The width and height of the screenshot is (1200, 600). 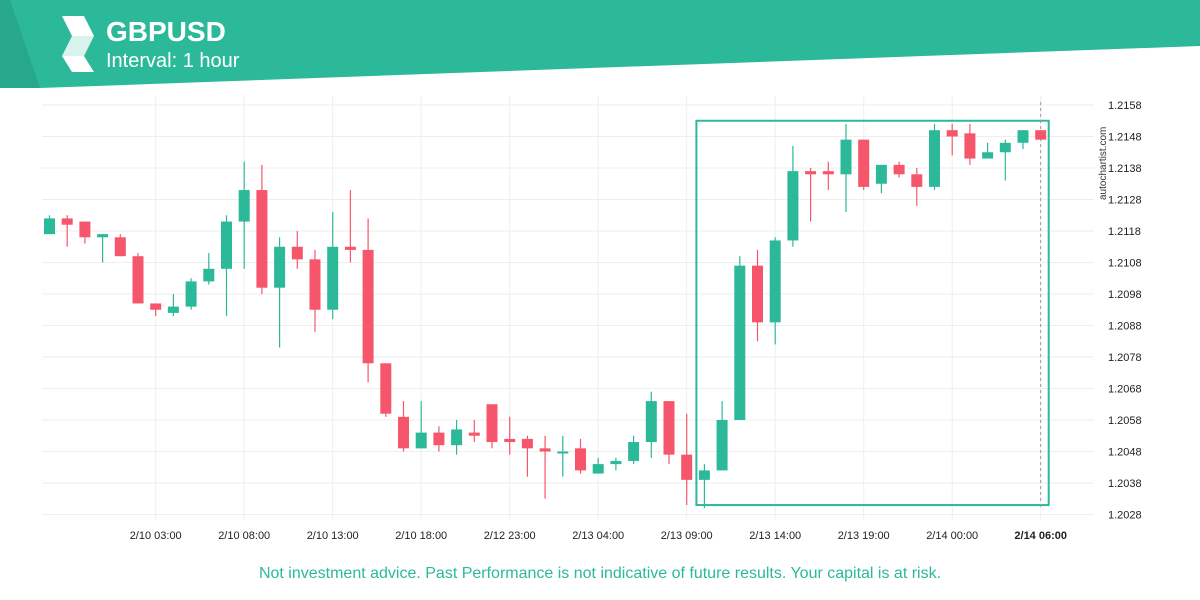 I want to click on x-tick-label: 2/13 14:00, so click(x=775, y=536).